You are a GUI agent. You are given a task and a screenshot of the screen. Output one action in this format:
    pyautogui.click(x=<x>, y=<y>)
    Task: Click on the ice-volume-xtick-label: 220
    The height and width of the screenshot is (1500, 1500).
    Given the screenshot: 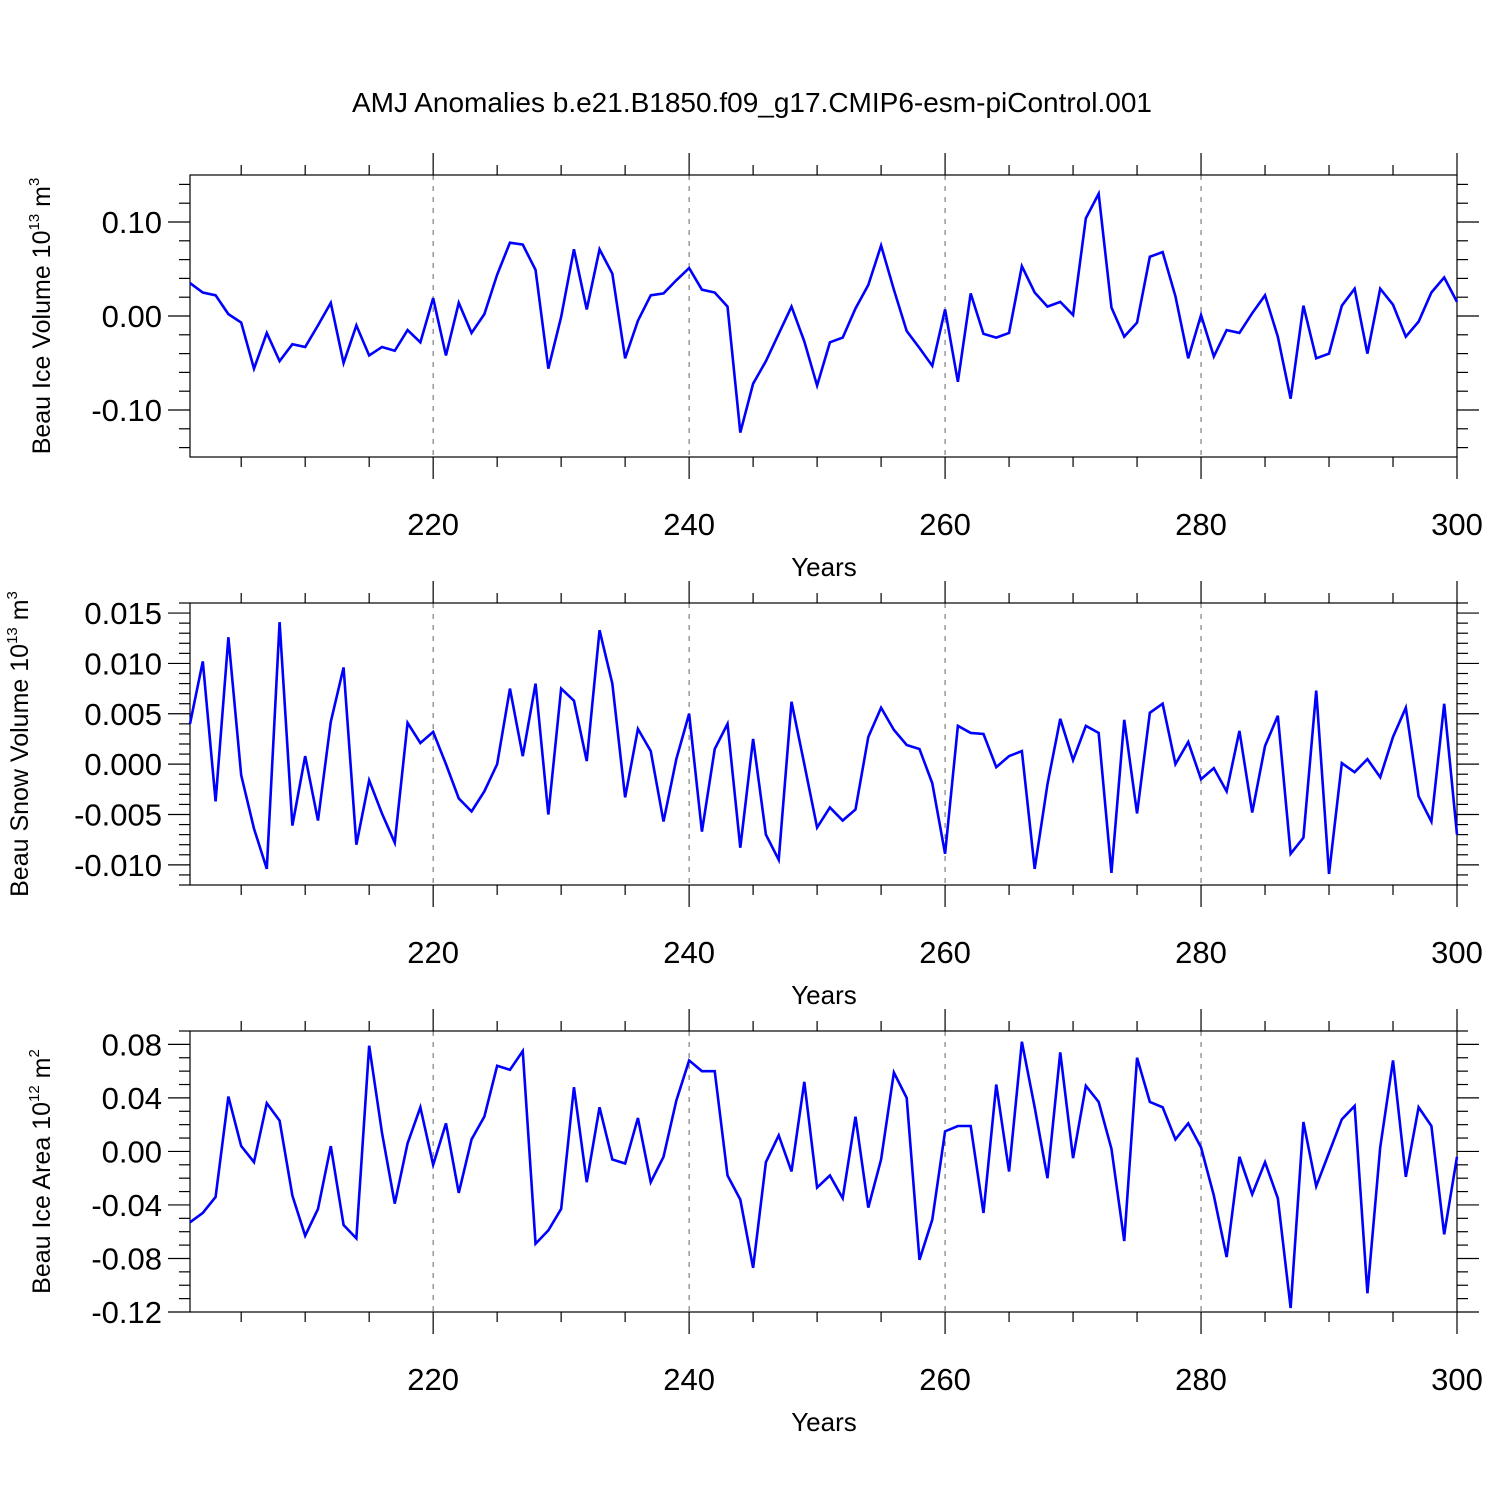 What is the action you would take?
    pyautogui.click(x=433, y=524)
    